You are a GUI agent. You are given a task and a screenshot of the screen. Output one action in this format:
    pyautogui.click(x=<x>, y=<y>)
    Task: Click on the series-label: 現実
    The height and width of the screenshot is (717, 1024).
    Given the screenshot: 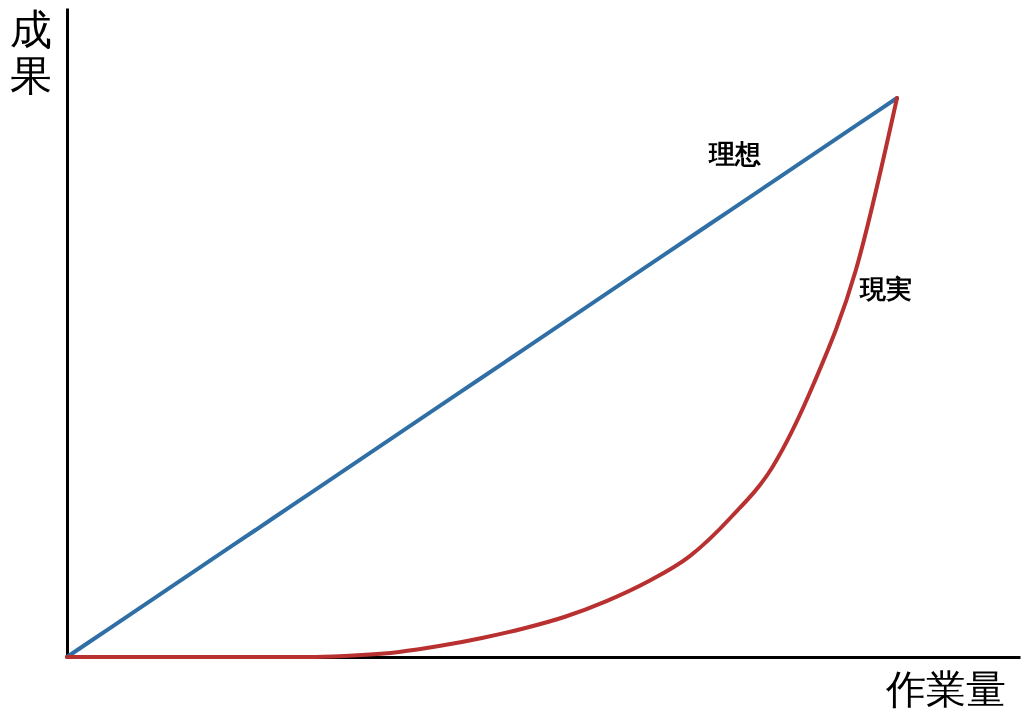 What is the action you would take?
    pyautogui.click(x=885, y=289)
    